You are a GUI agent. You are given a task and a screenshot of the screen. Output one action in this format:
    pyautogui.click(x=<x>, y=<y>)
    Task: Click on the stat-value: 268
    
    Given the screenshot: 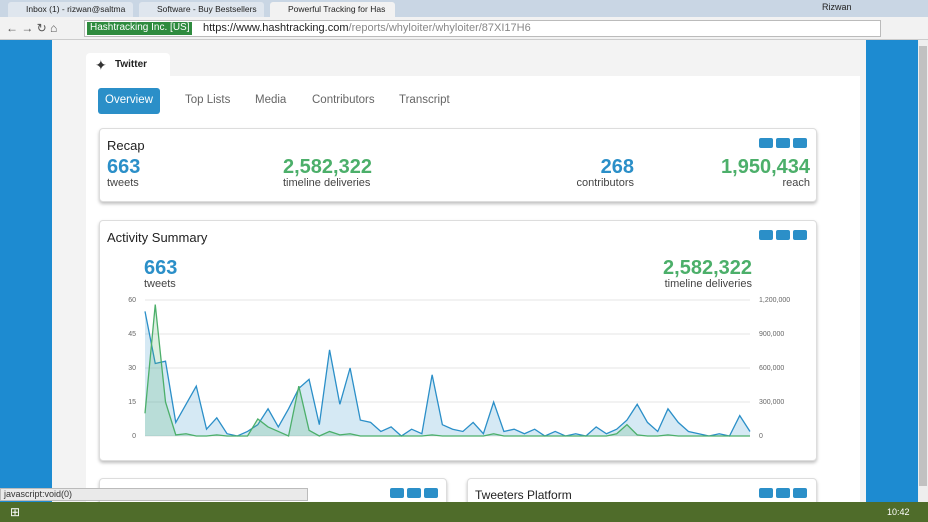 What is the action you would take?
    pyautogui.click(x=617, y=167)
    